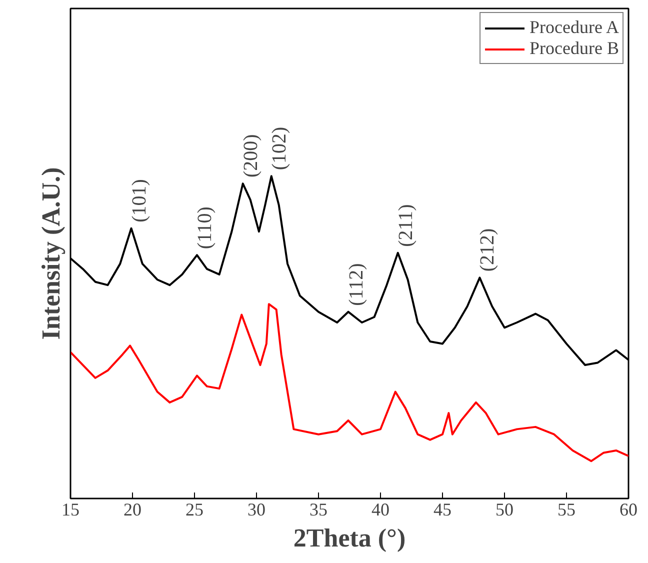  Describe the element at coordinates (567, 510) in the screenshot. I see `x-tick-label: 55` at that location.